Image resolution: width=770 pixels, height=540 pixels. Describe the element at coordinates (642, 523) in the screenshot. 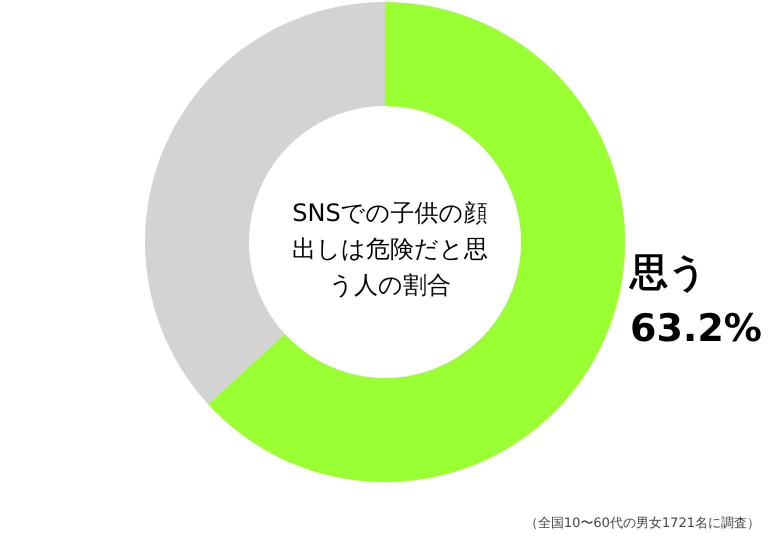

I see `text: （全国10〜60代の男女1721名に調査）` at that location.